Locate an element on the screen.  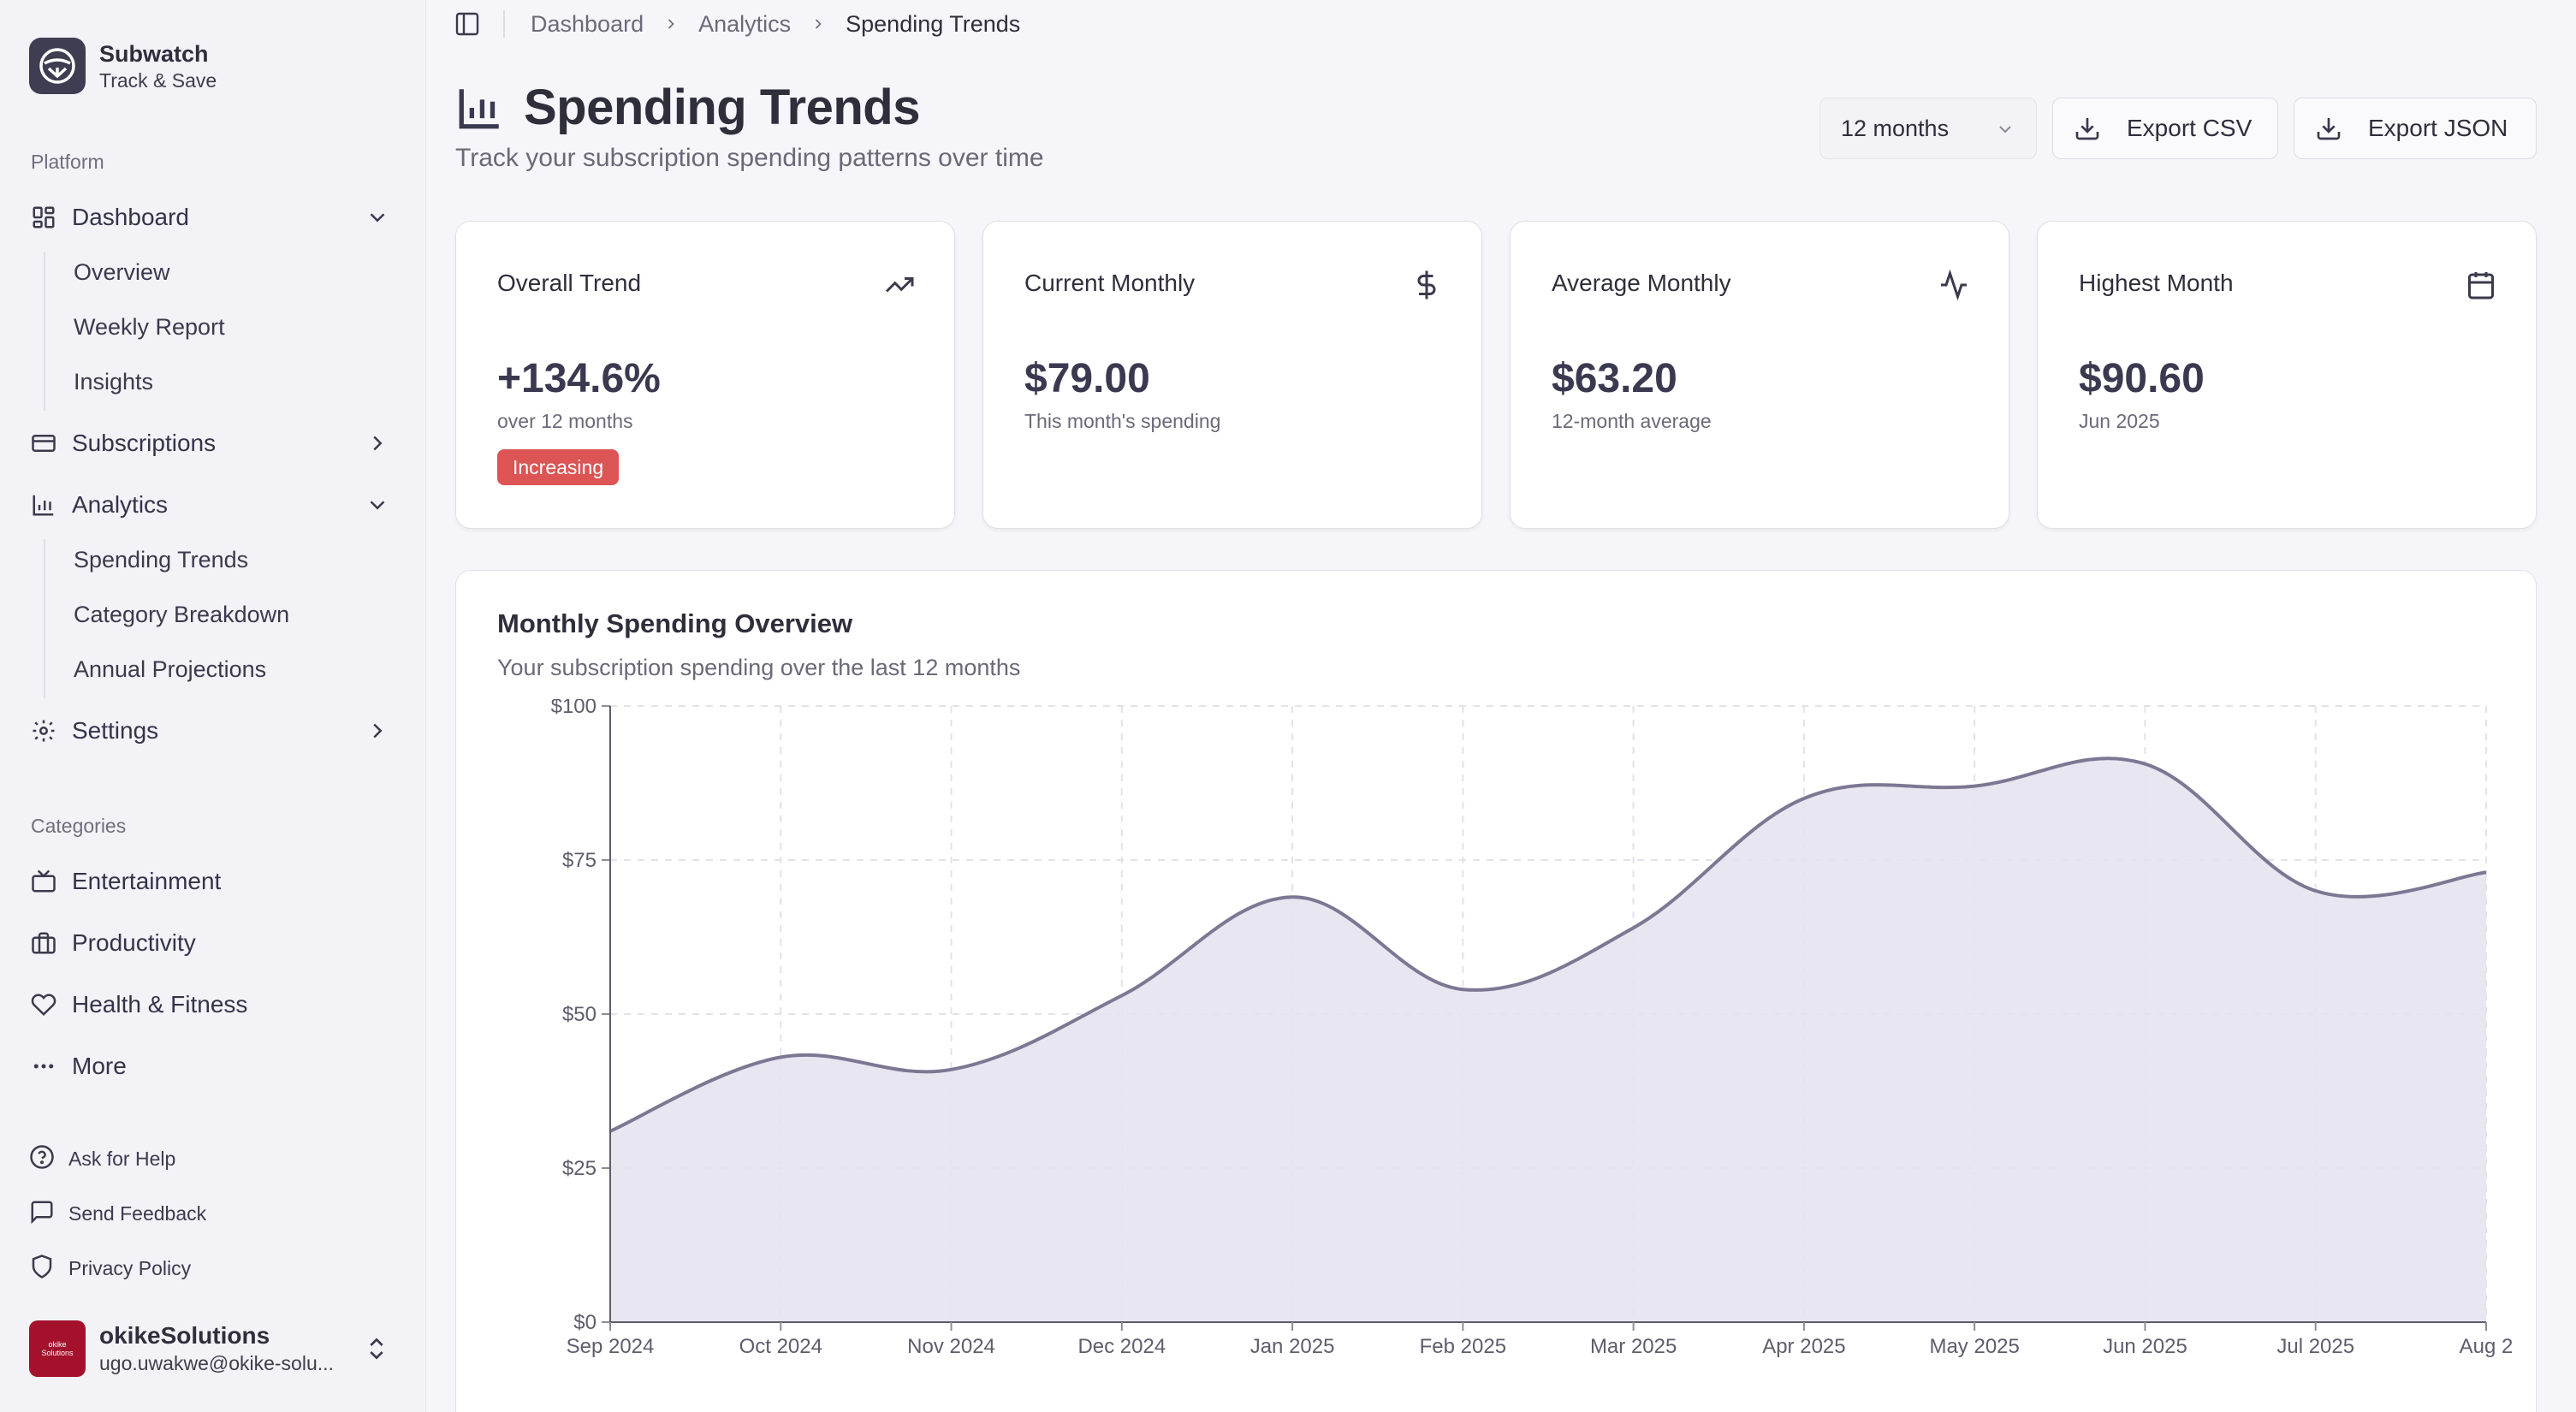
categories-group-label: Categories is located at coordinates (79, 826).